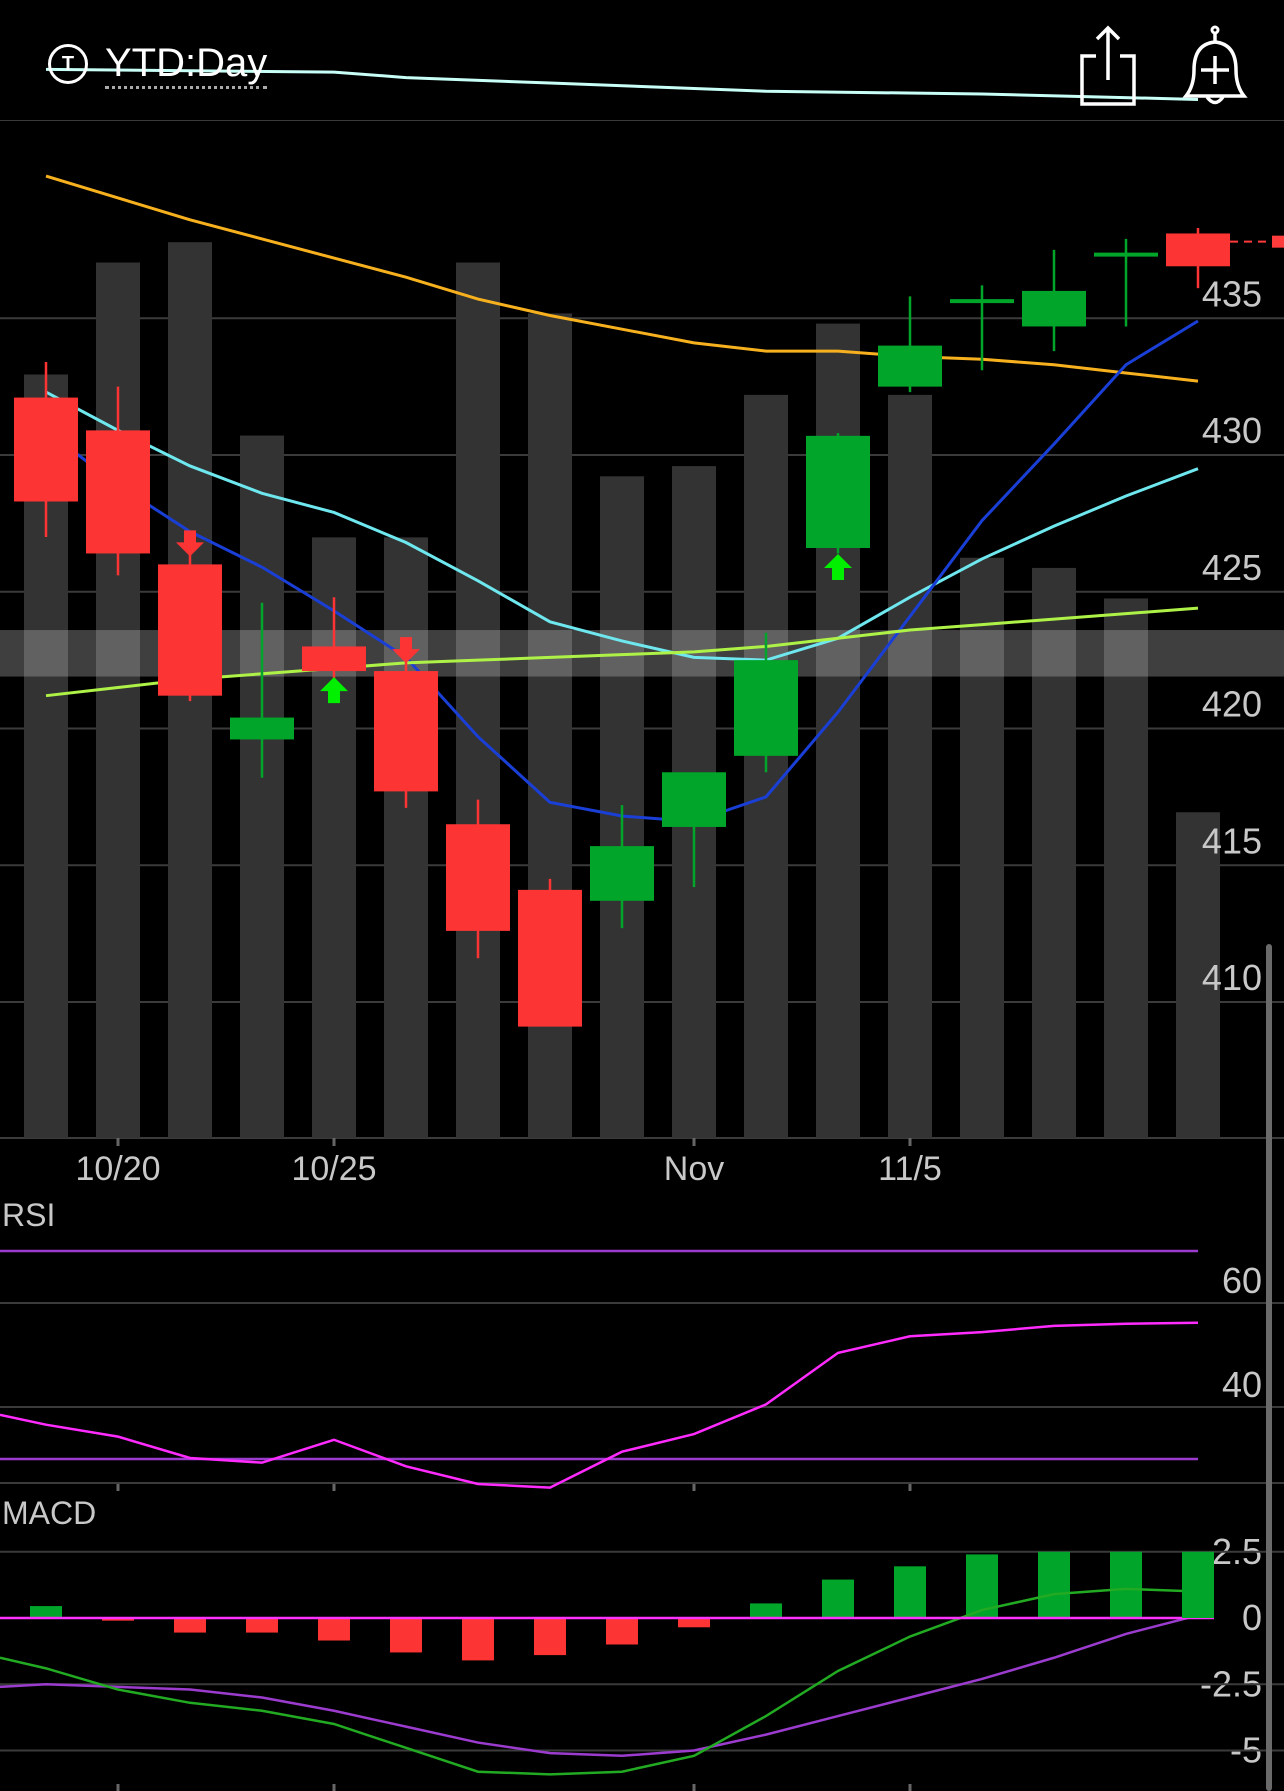 This screenshot has height=1791, width=1284. I want to click on price-tick-label: 415, so click(1232, 840).